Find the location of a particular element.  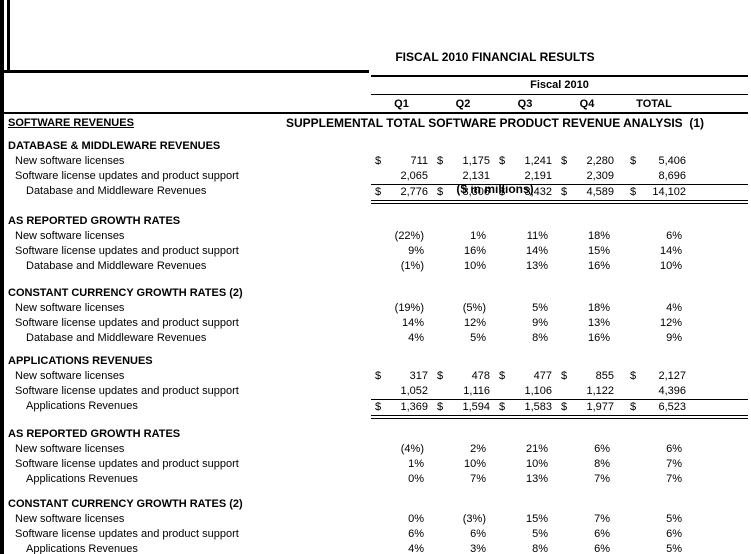

value-cell: $711 is located at coordinates (401, 161).